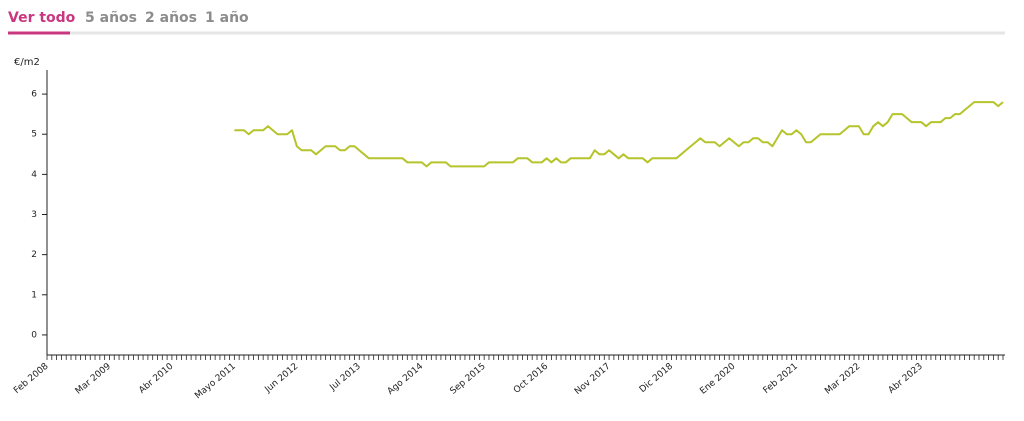  I want to click on x-tick-label: Dic 2018, so click(656, 378).